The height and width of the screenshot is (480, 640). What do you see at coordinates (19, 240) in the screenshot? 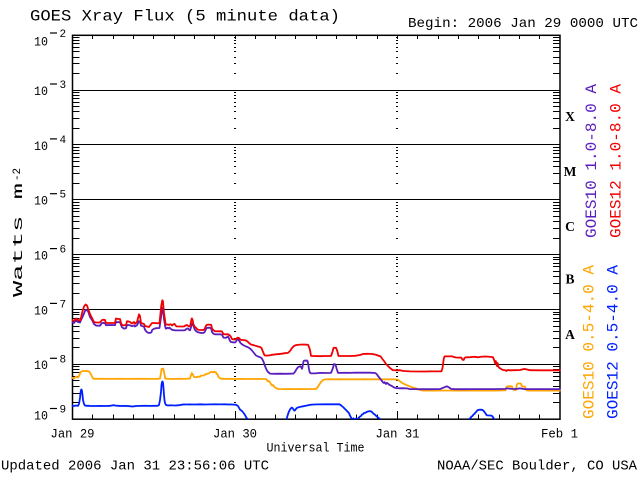
I see `svg-text: Watts m` at bounding box center [19, 240].